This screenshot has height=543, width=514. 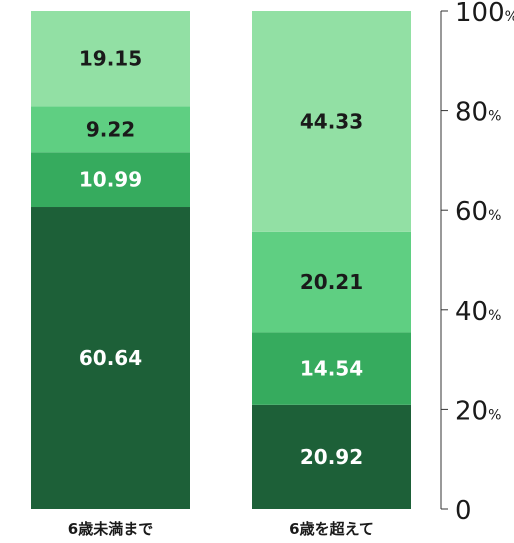 I want to click on bar-value-label: 14.54, so click(x=331, y=369).